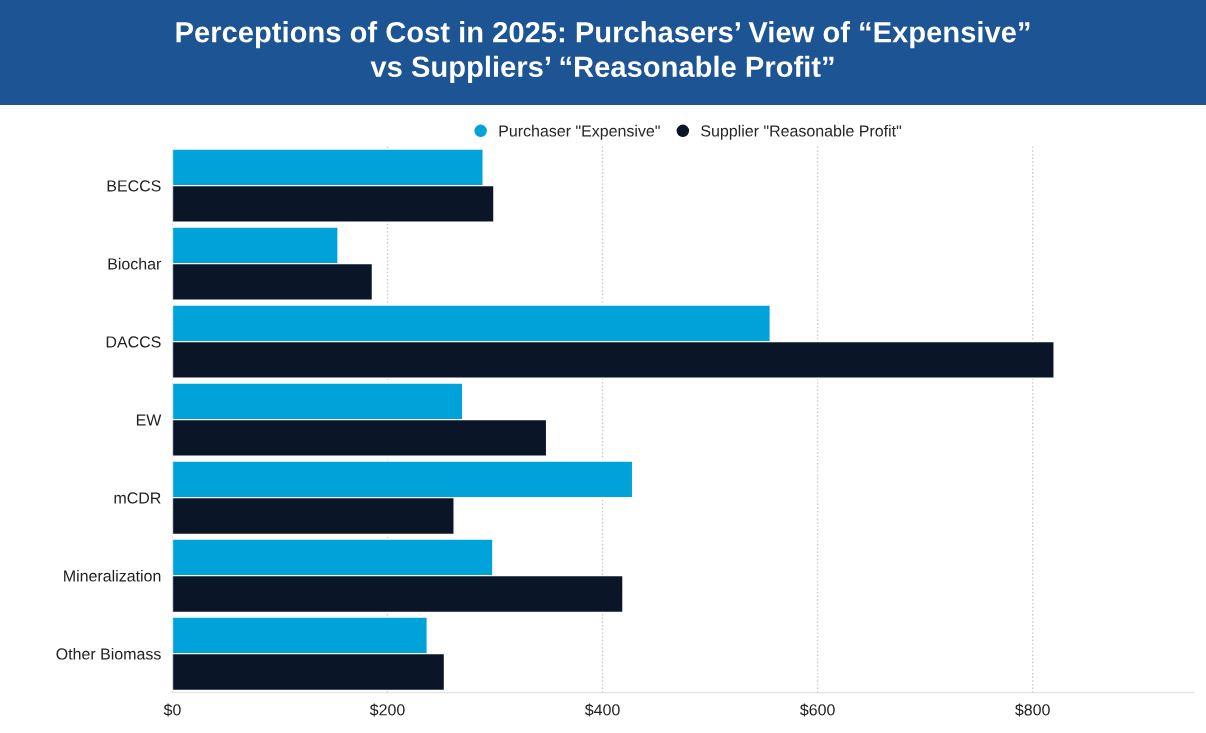 Image resolution: width=1206 pixels, height=733 pixels. Describe the element at coordinates (149, 420) in the screenshot. I see `y-tick-label: EW` at that location.